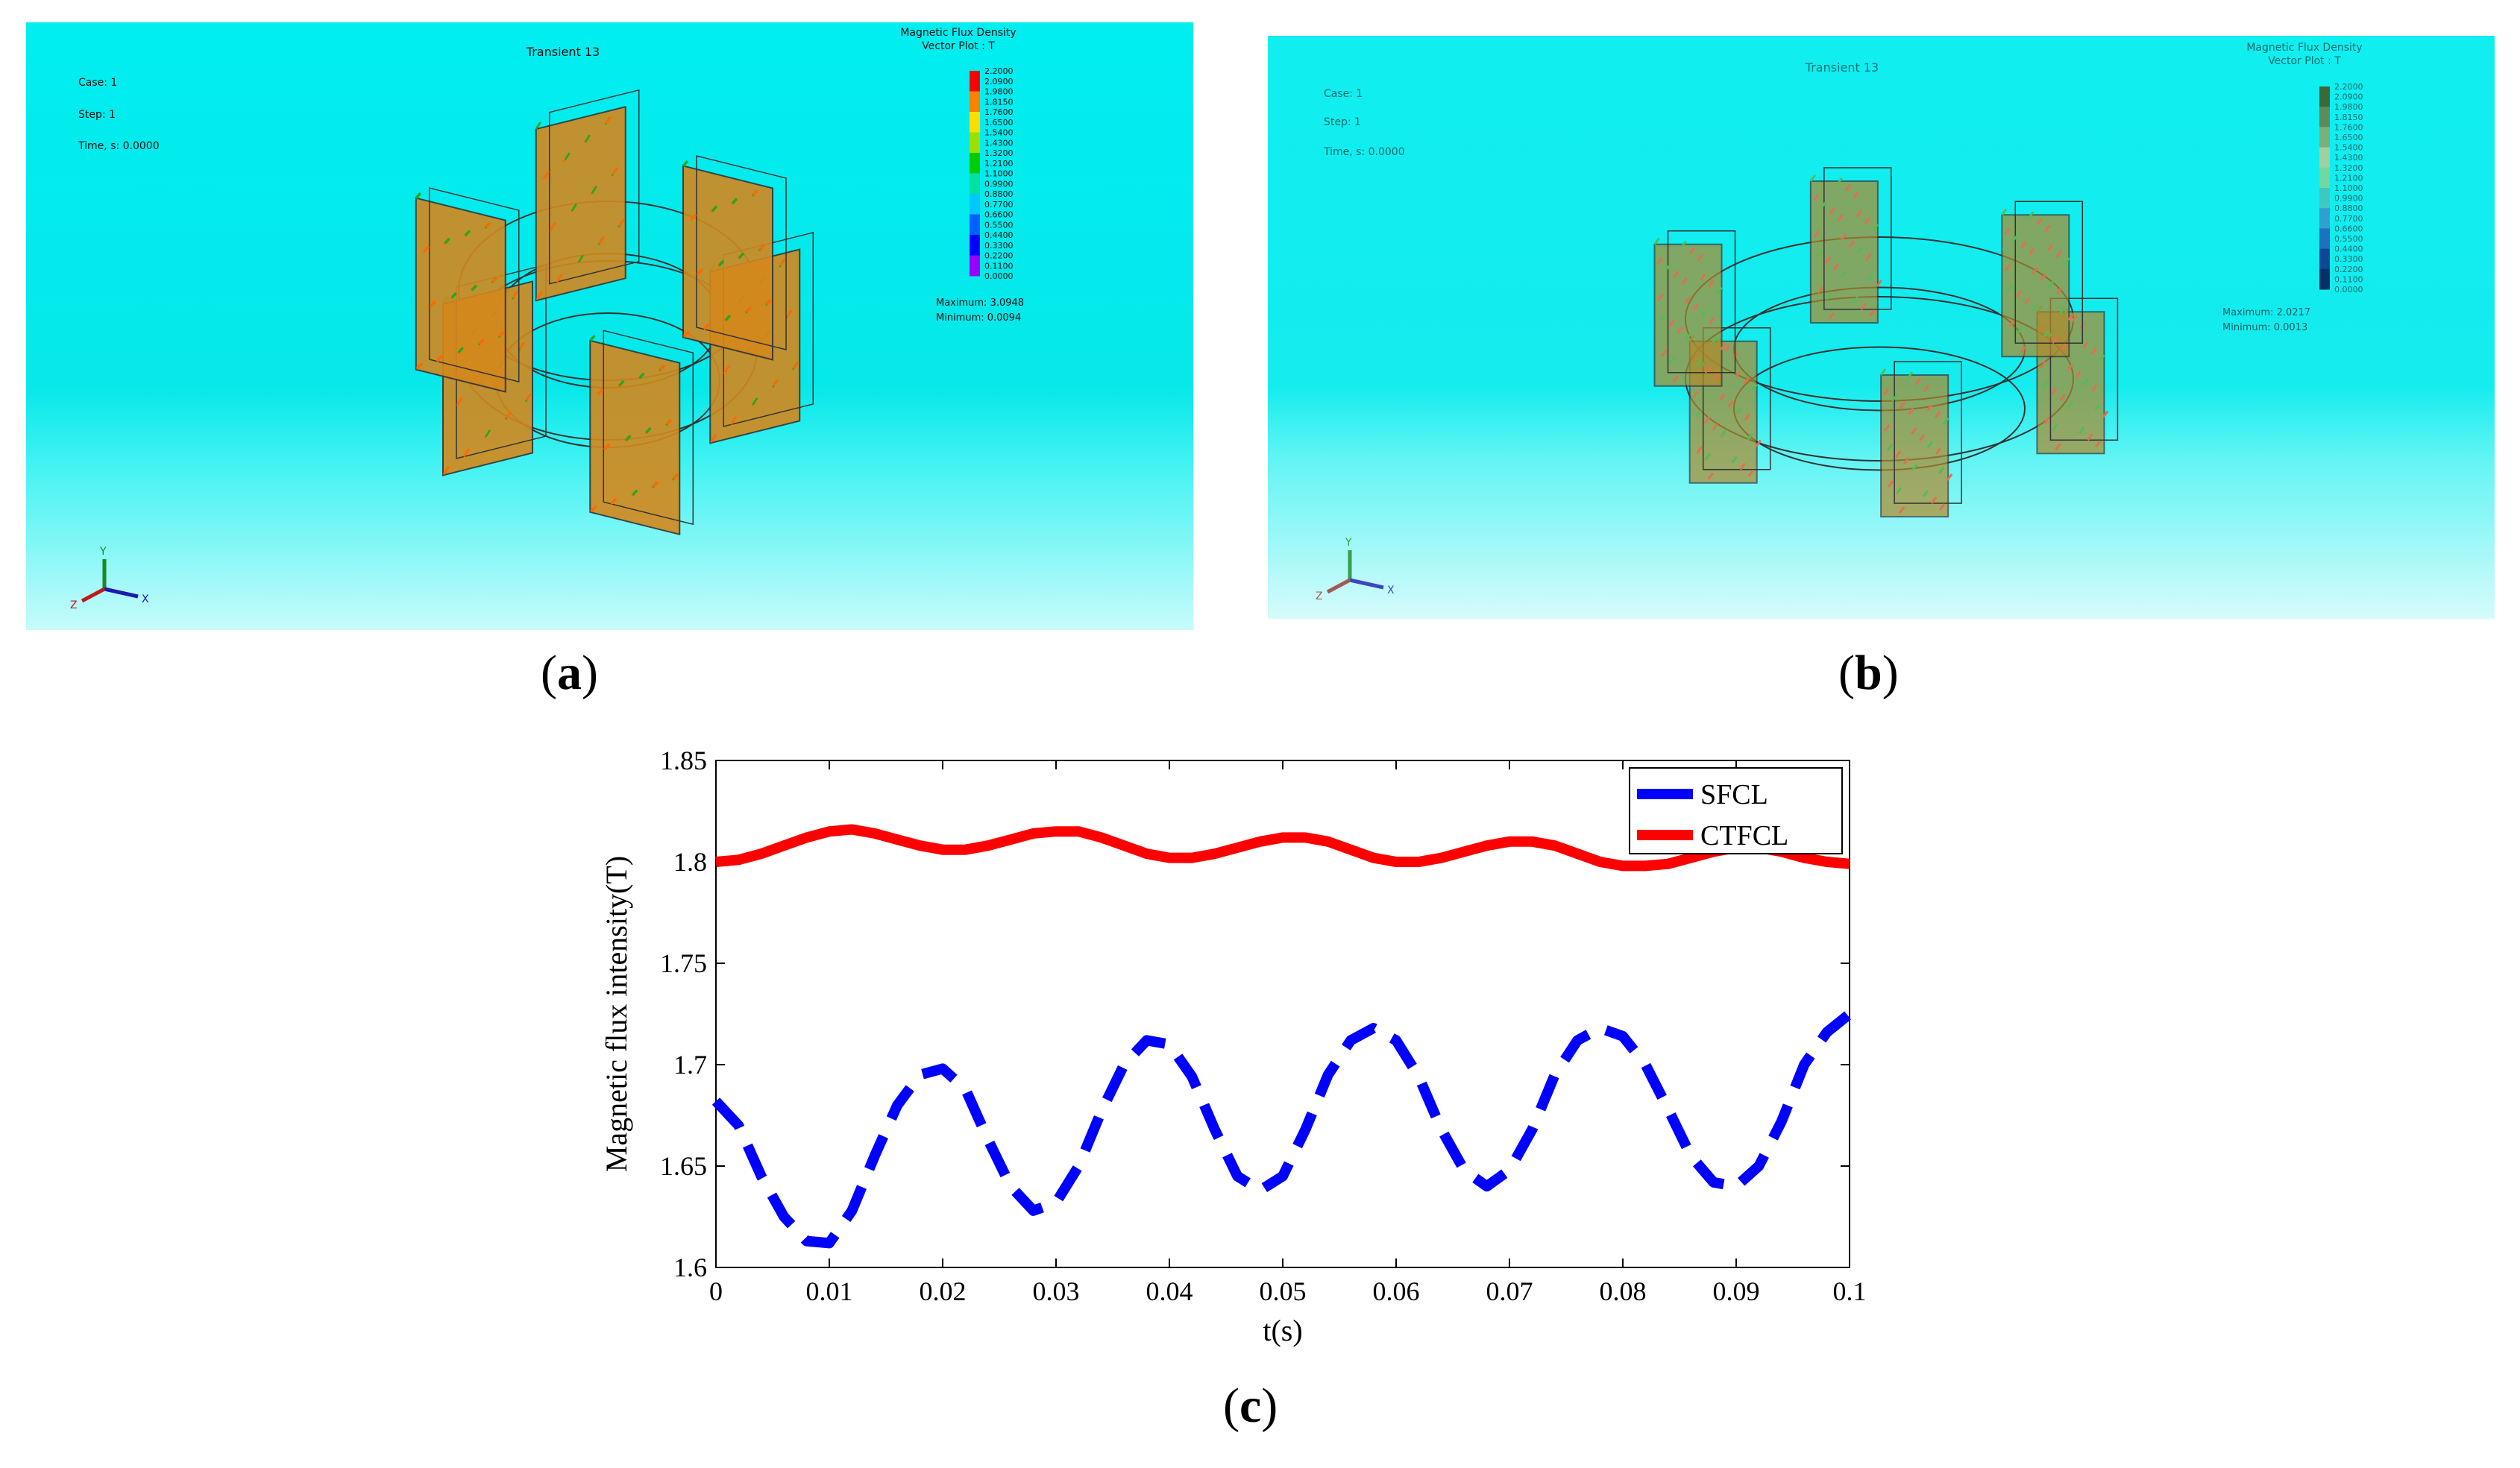 The height and width of the screenshot is (1468, 2520). I want to click on info-case-b: Case: 1, so click(1343, 94).